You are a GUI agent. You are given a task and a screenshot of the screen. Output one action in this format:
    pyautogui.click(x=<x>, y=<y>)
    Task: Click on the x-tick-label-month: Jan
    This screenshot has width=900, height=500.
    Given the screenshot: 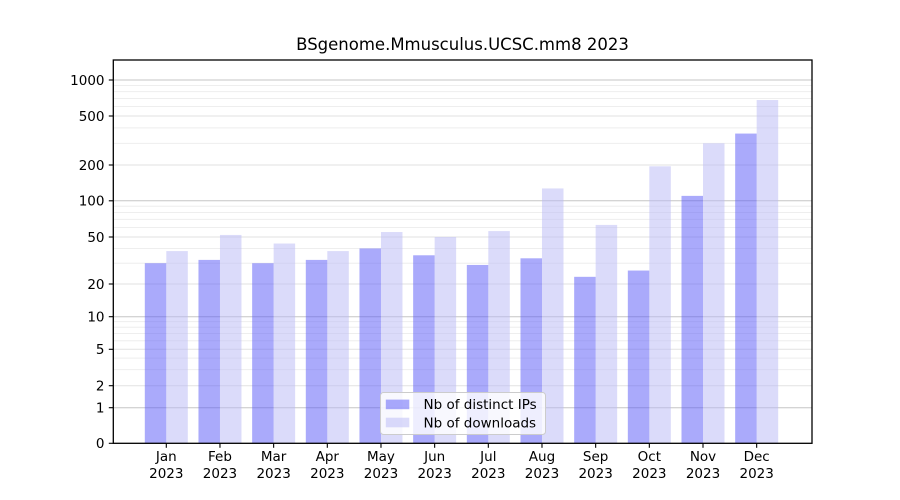 What is the action you would take?
    pyautogui.click(x=166, y=457)
    